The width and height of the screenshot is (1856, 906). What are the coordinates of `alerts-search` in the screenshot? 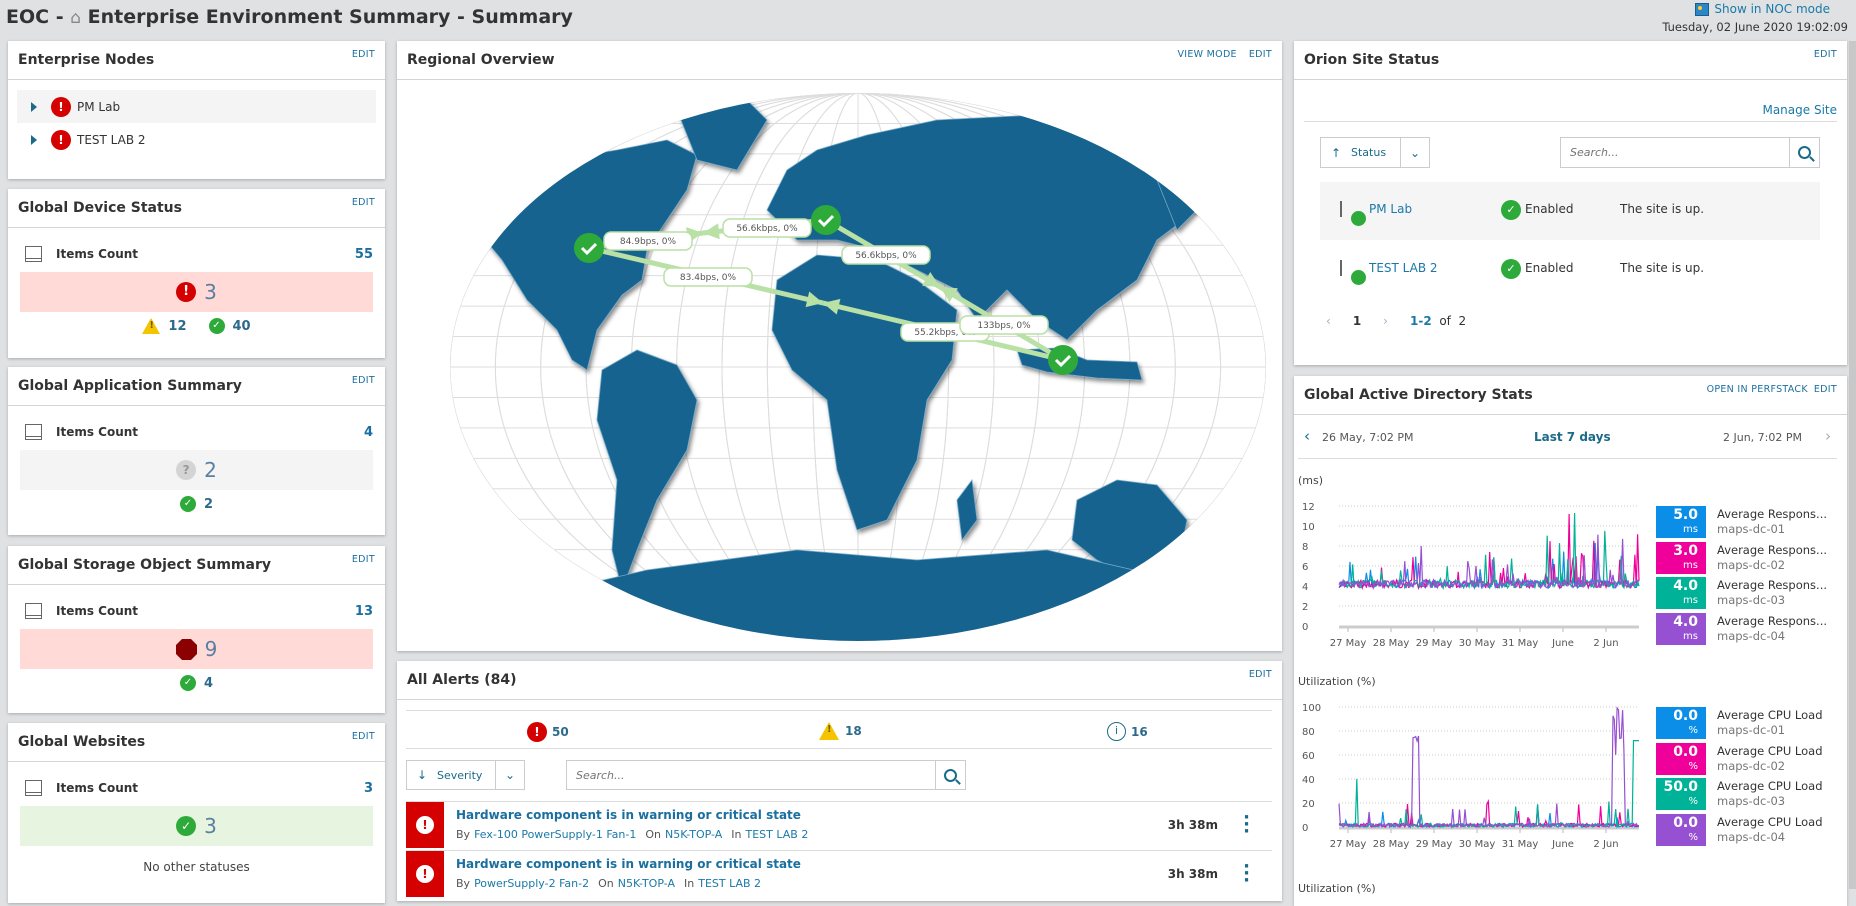 It's located at (766, 775).